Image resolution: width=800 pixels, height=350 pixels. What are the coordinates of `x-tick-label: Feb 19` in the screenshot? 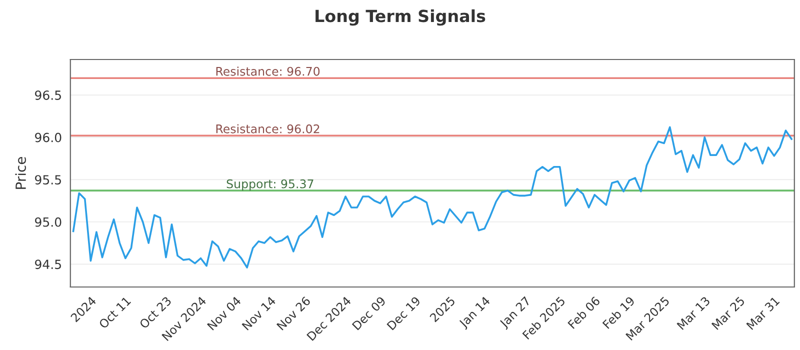 It's located at (619, 313).